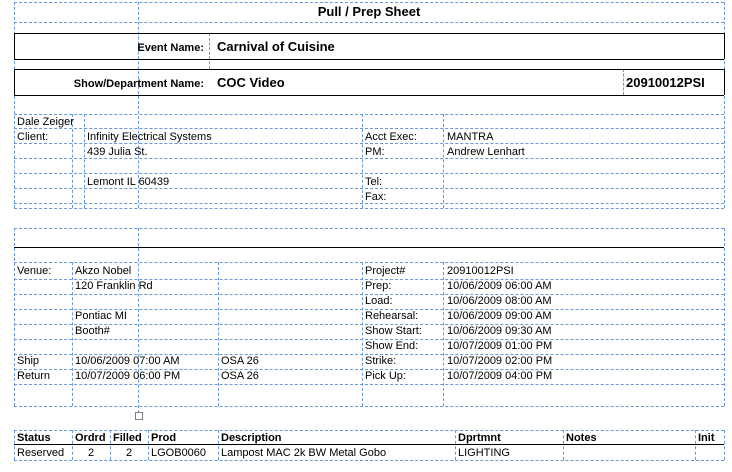 The width and height of the screenshot is (732, 472). Describe the element at coordinates (34, 438) in the screenshot. I see `column-header-status: Status` at that location.